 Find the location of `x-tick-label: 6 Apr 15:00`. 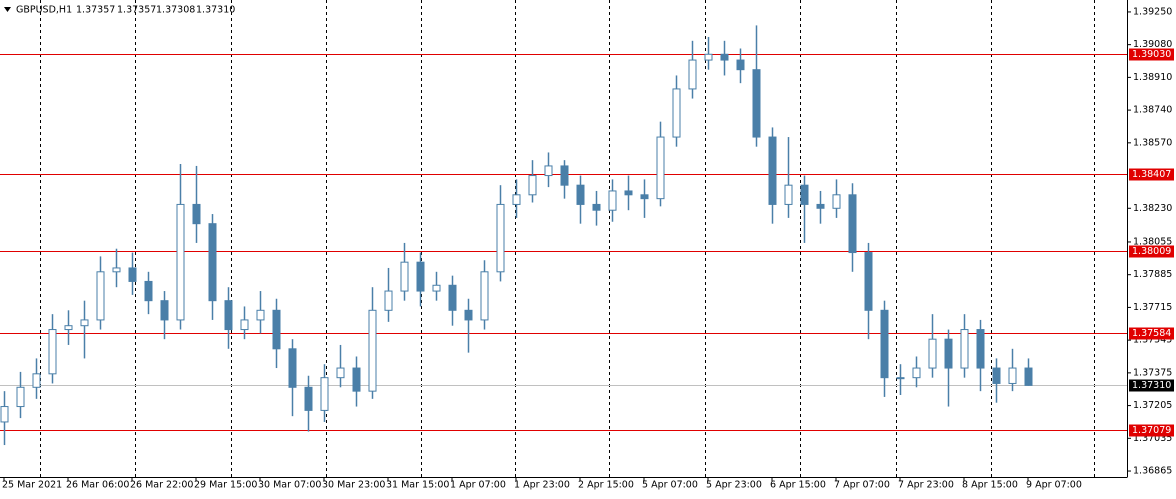

x-tick-label: 6 Apr 15:00 is located at coordinates (798, 485).